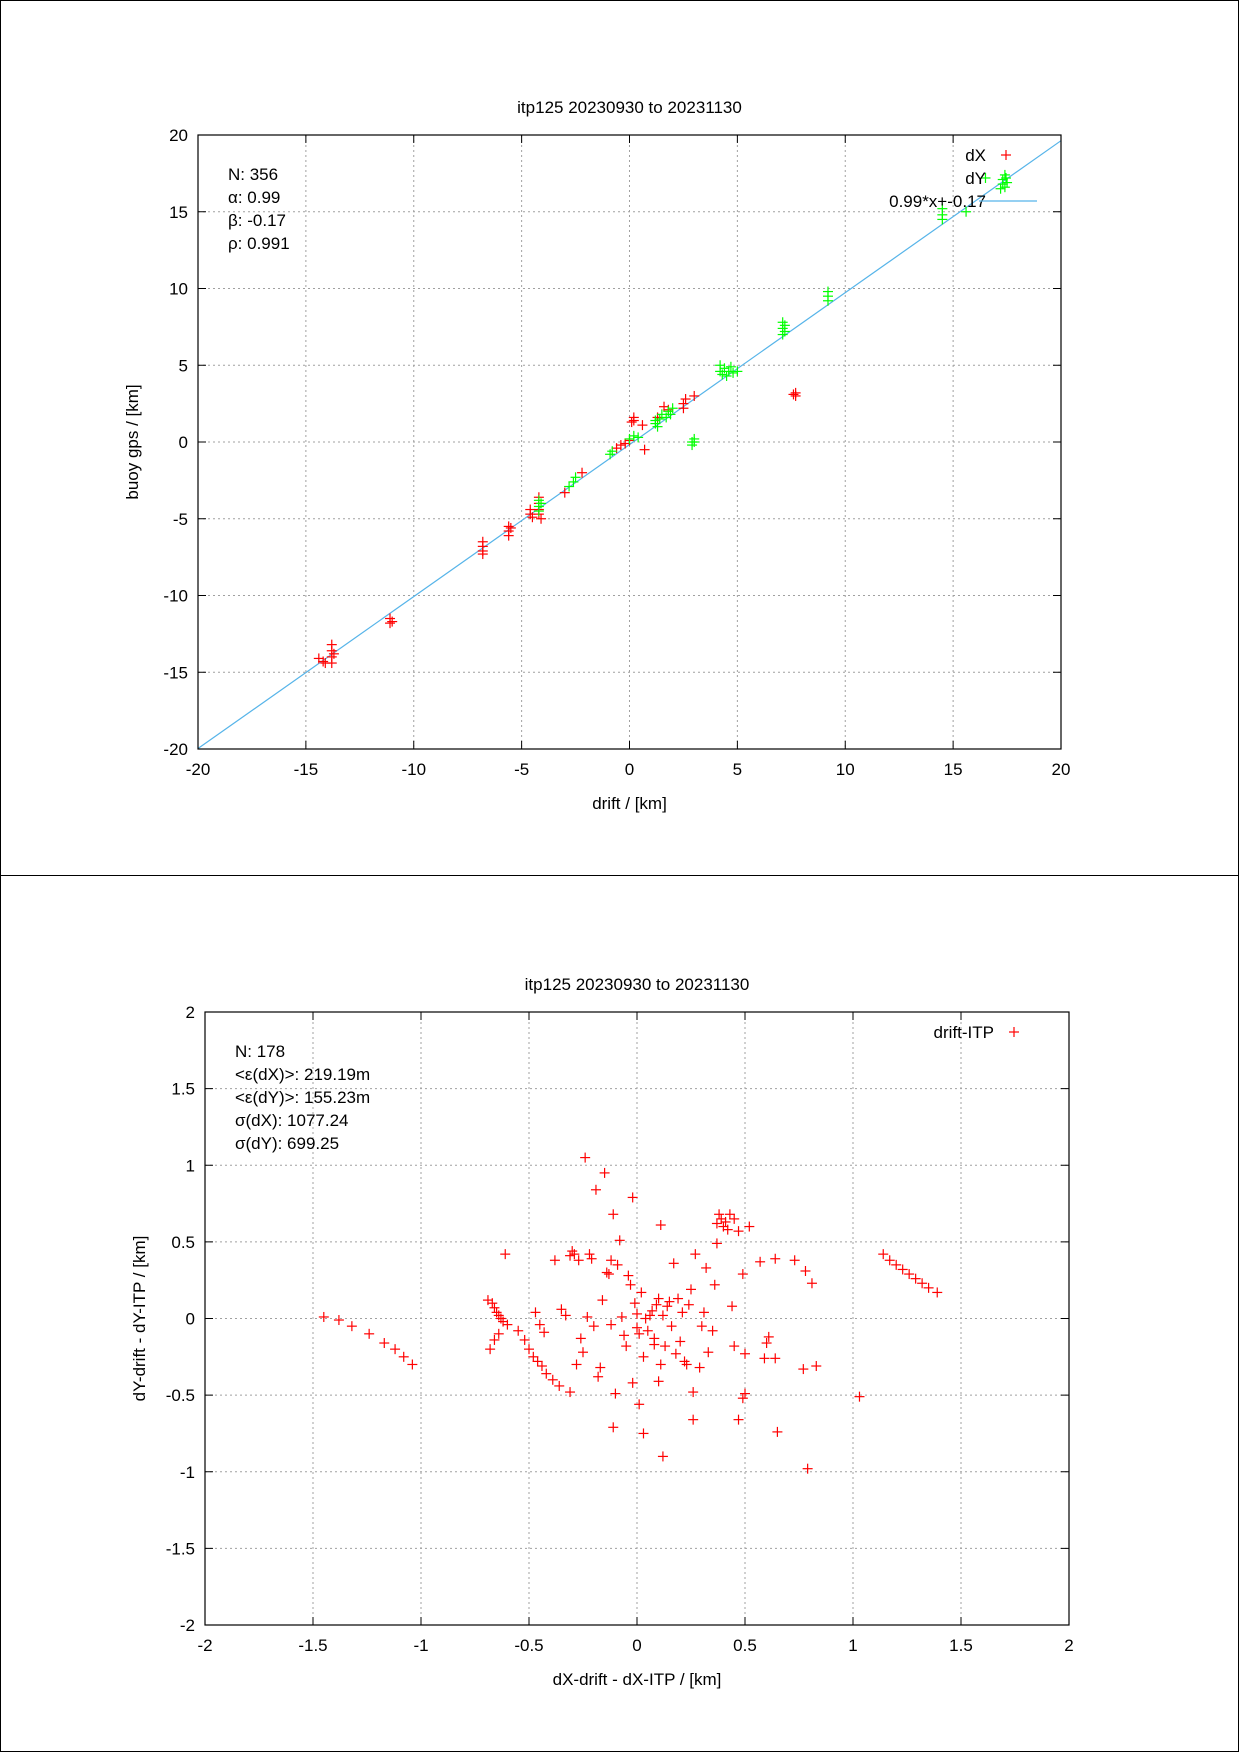 The width and height of the screenshot is (1239, 1752). Describe the element at coordinates (737, 769) in the screenshot. I see `x-tick-label: 5` at that location.